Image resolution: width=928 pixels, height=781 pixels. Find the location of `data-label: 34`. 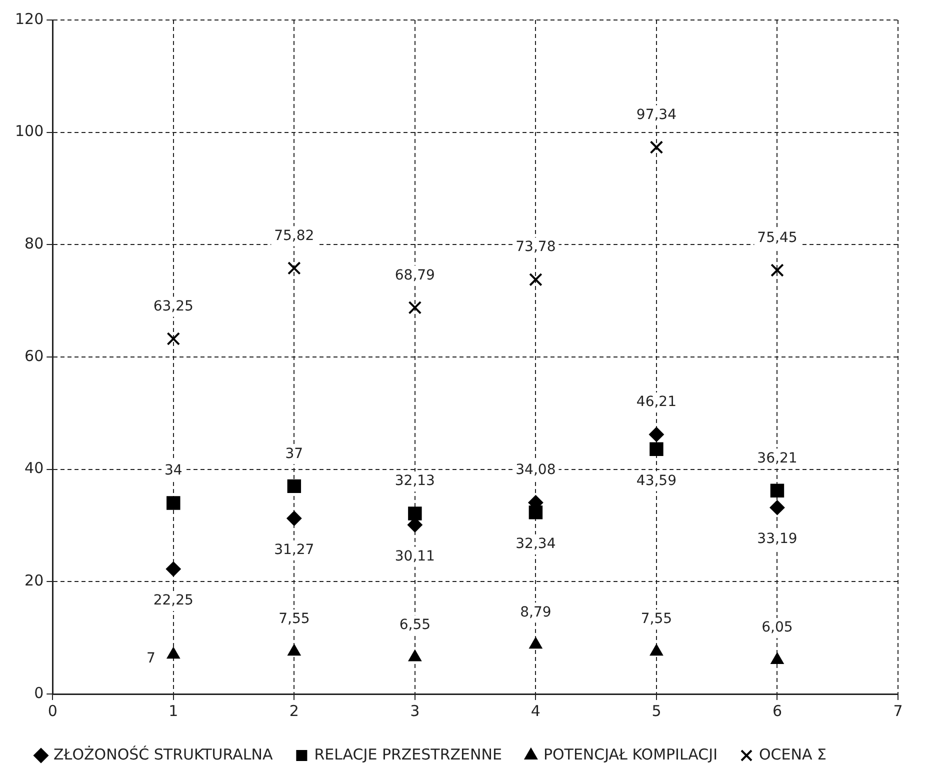

data-label: 34 is located at coordinates (173, 470).